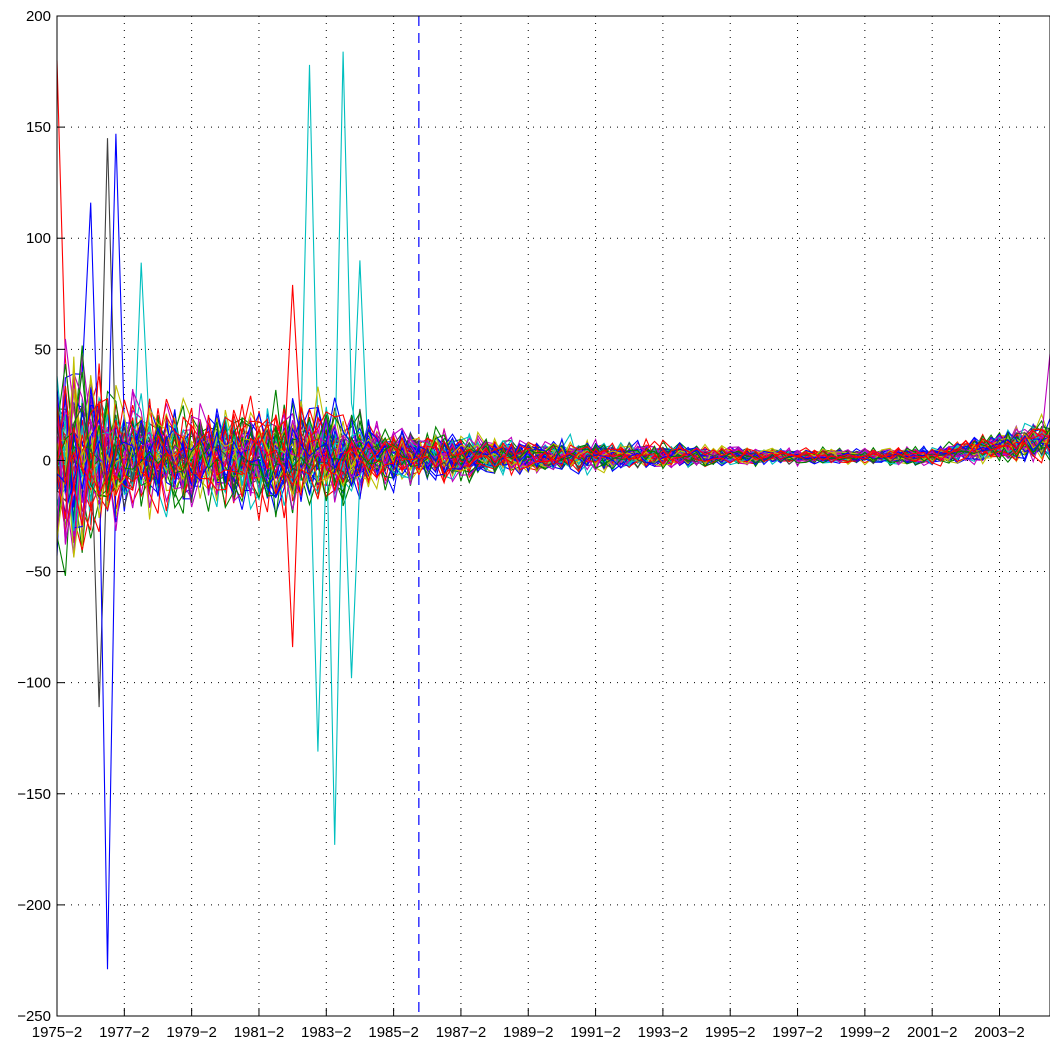 The width and height of the screenshot is (1050, 1052). I want to click on x-tick-label: 1987−2, so click(461, 1032).